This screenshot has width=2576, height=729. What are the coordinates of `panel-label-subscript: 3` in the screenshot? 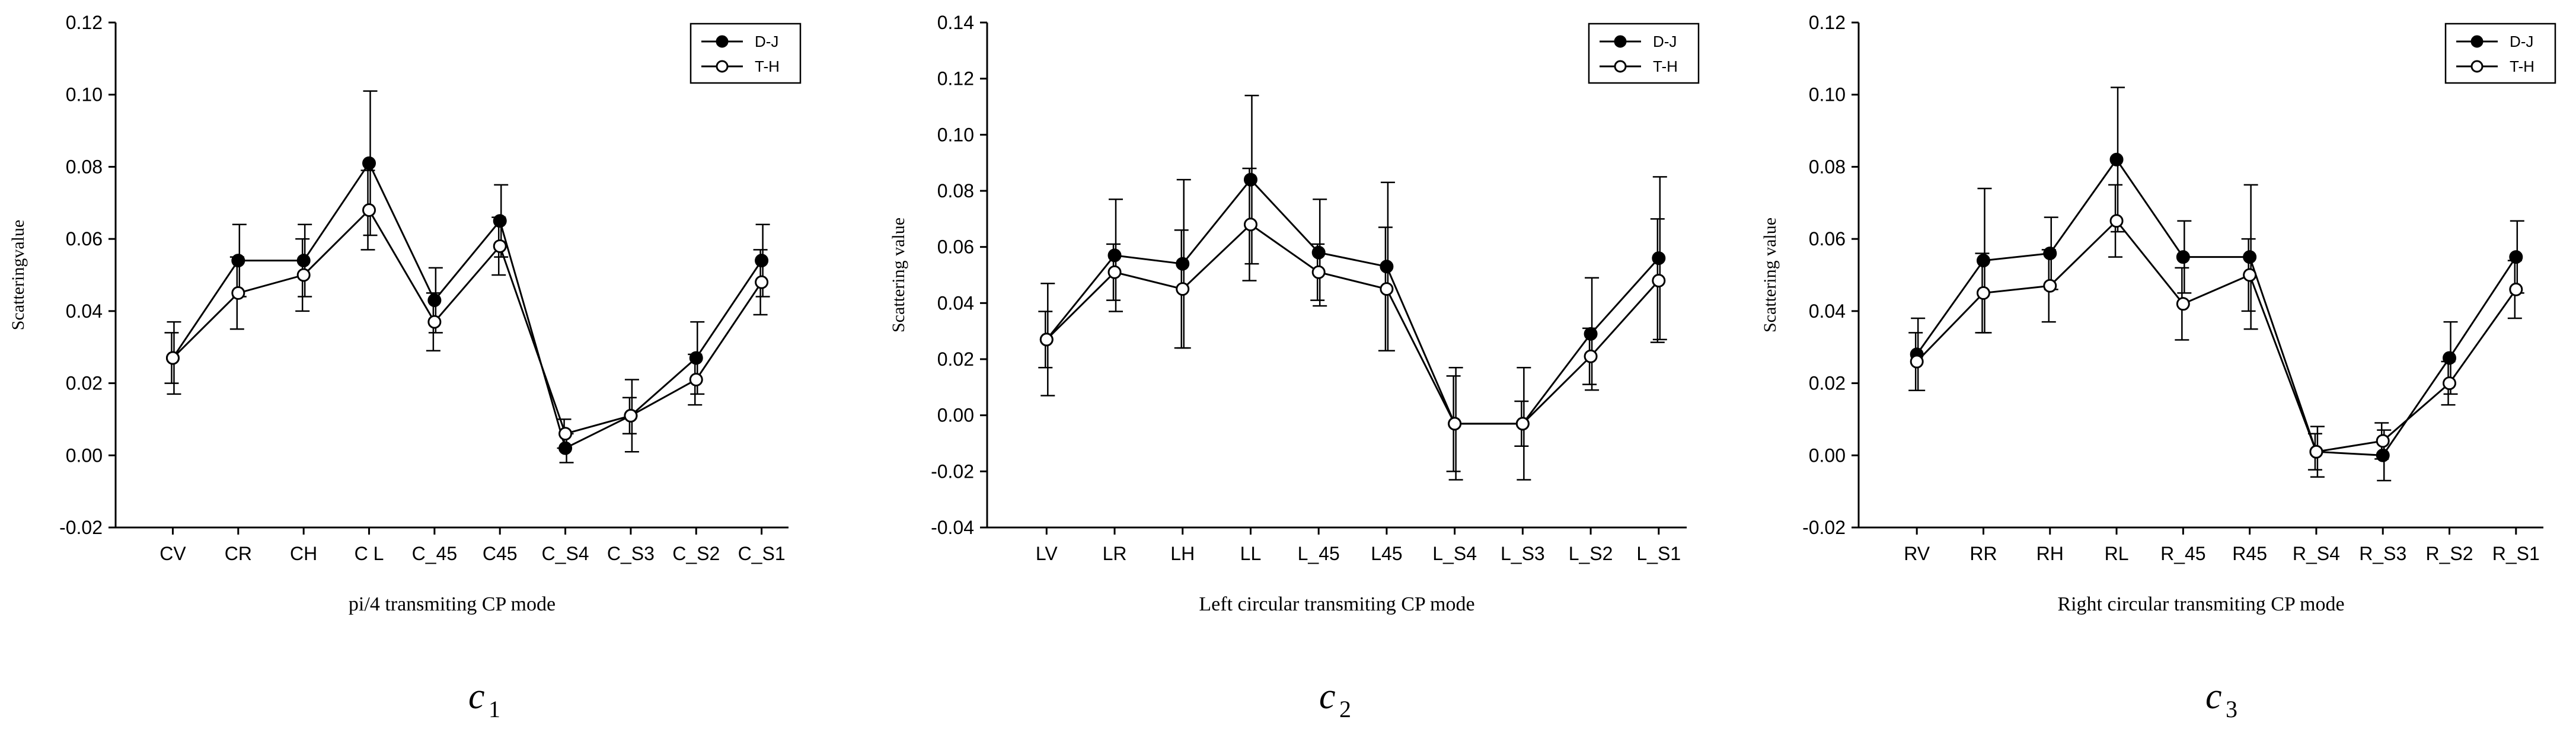 It's located at (2231, 709).